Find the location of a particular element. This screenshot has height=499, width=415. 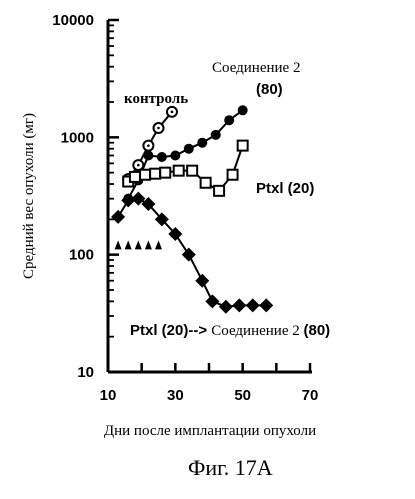

y-tick-label: 10 is located at coordinates (85, 372).